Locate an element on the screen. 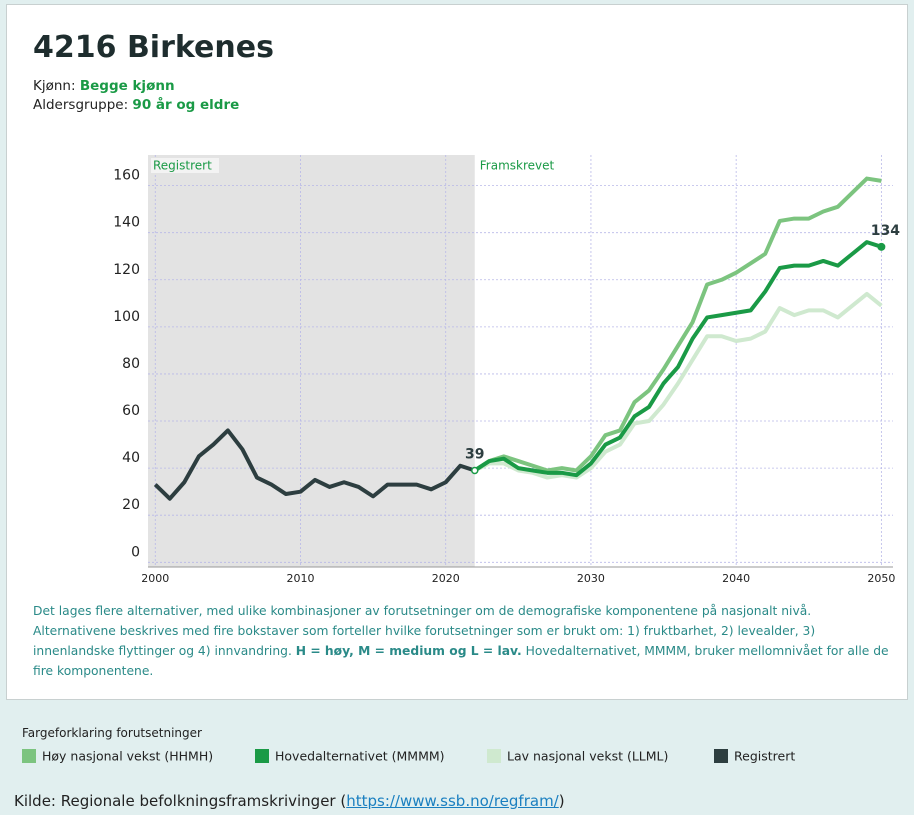 Image resolution: width=914 pixels, height=815 pixels. legend-label: Lav nasjonal vekst (LLML) is located at coordinates (587, 756).